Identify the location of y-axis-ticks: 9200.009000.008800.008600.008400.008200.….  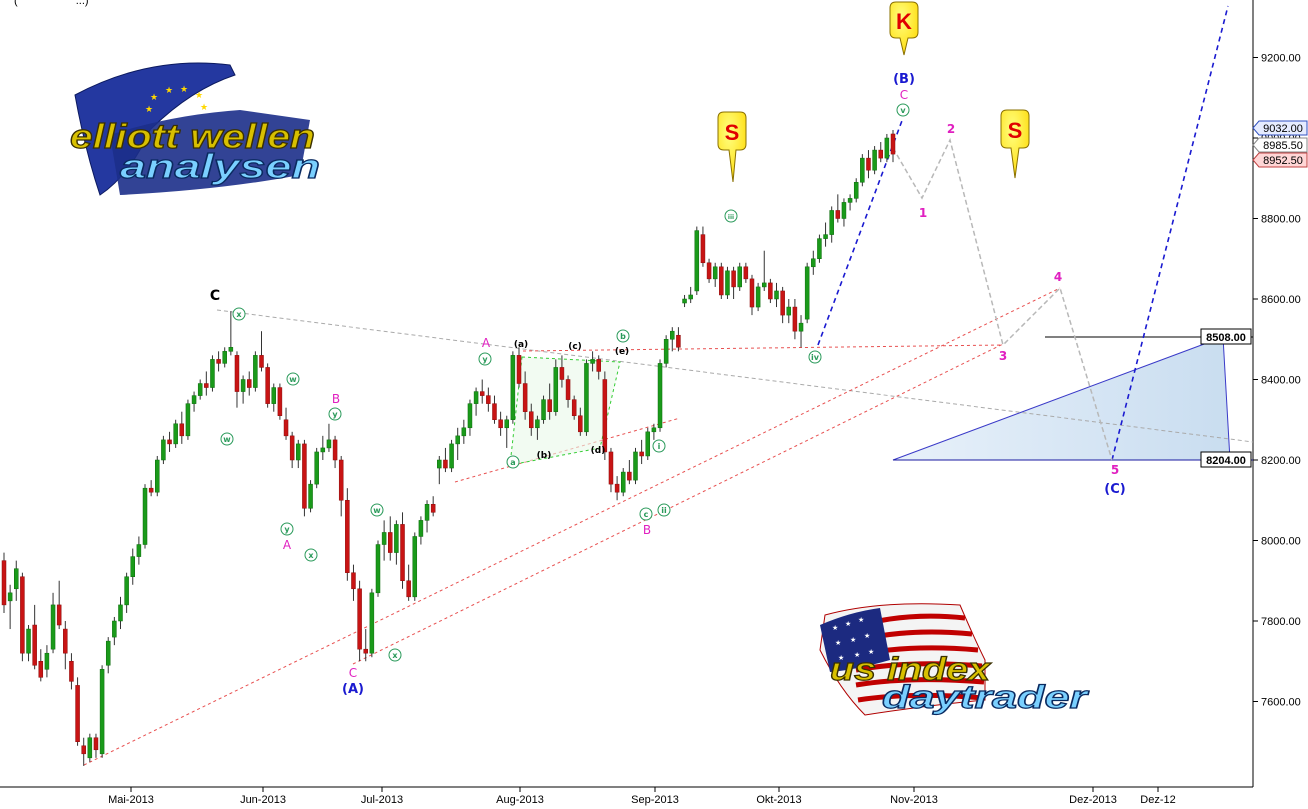
(1277, 381).